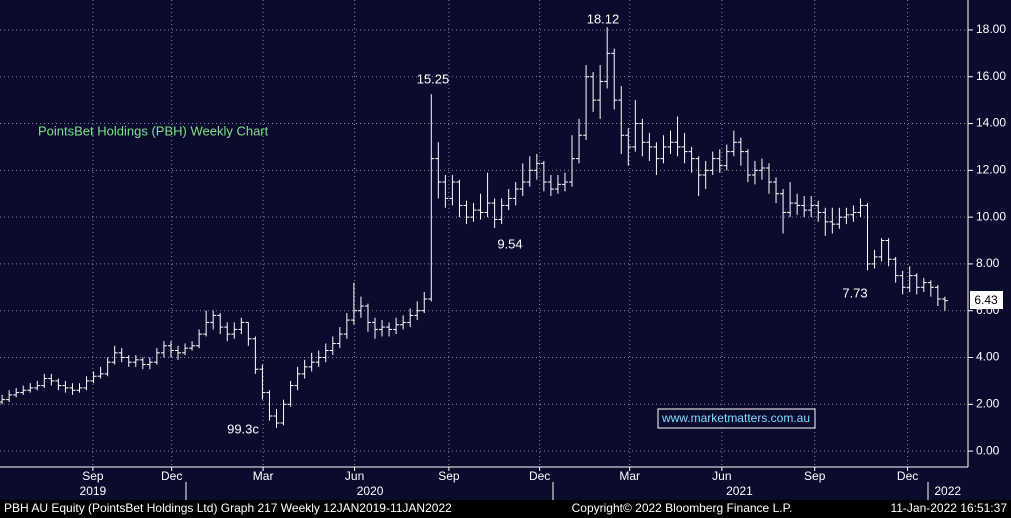  I want to click on y-tick-label: 18.00, so click(991, 29).